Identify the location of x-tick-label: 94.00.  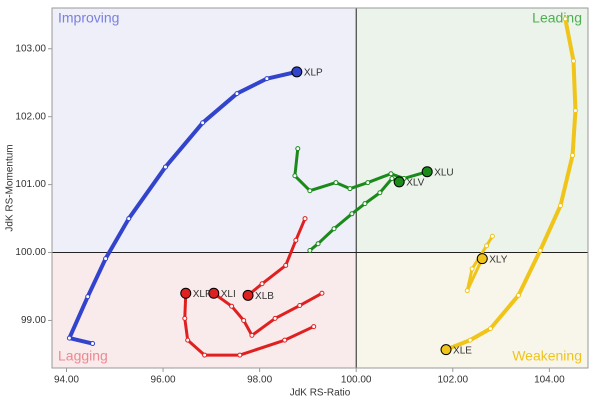
(66, 380).